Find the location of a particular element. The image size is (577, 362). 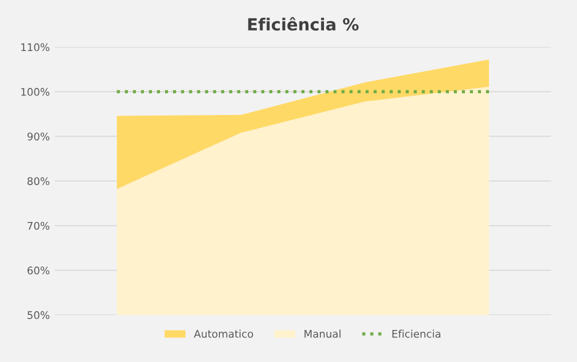

y-tick-label: 70% is located at coordinates (39, 226).